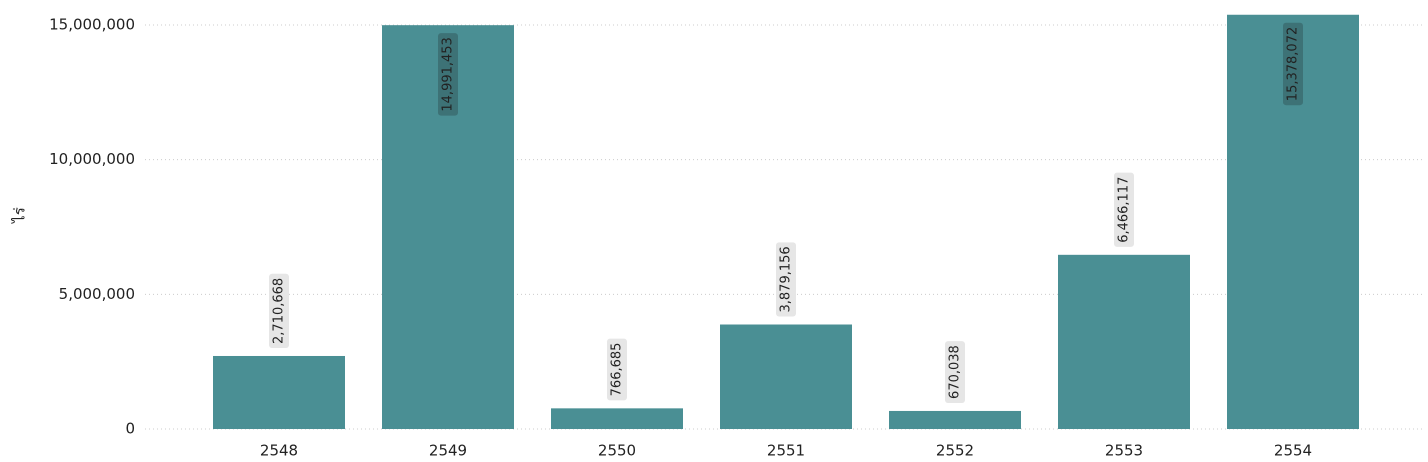 Image resolution: width=1428 pixels, height=462 pixels. Describe the element at coordinates (786, 451) in the screenshot. I see `x-tick-label: 2551` at that location.